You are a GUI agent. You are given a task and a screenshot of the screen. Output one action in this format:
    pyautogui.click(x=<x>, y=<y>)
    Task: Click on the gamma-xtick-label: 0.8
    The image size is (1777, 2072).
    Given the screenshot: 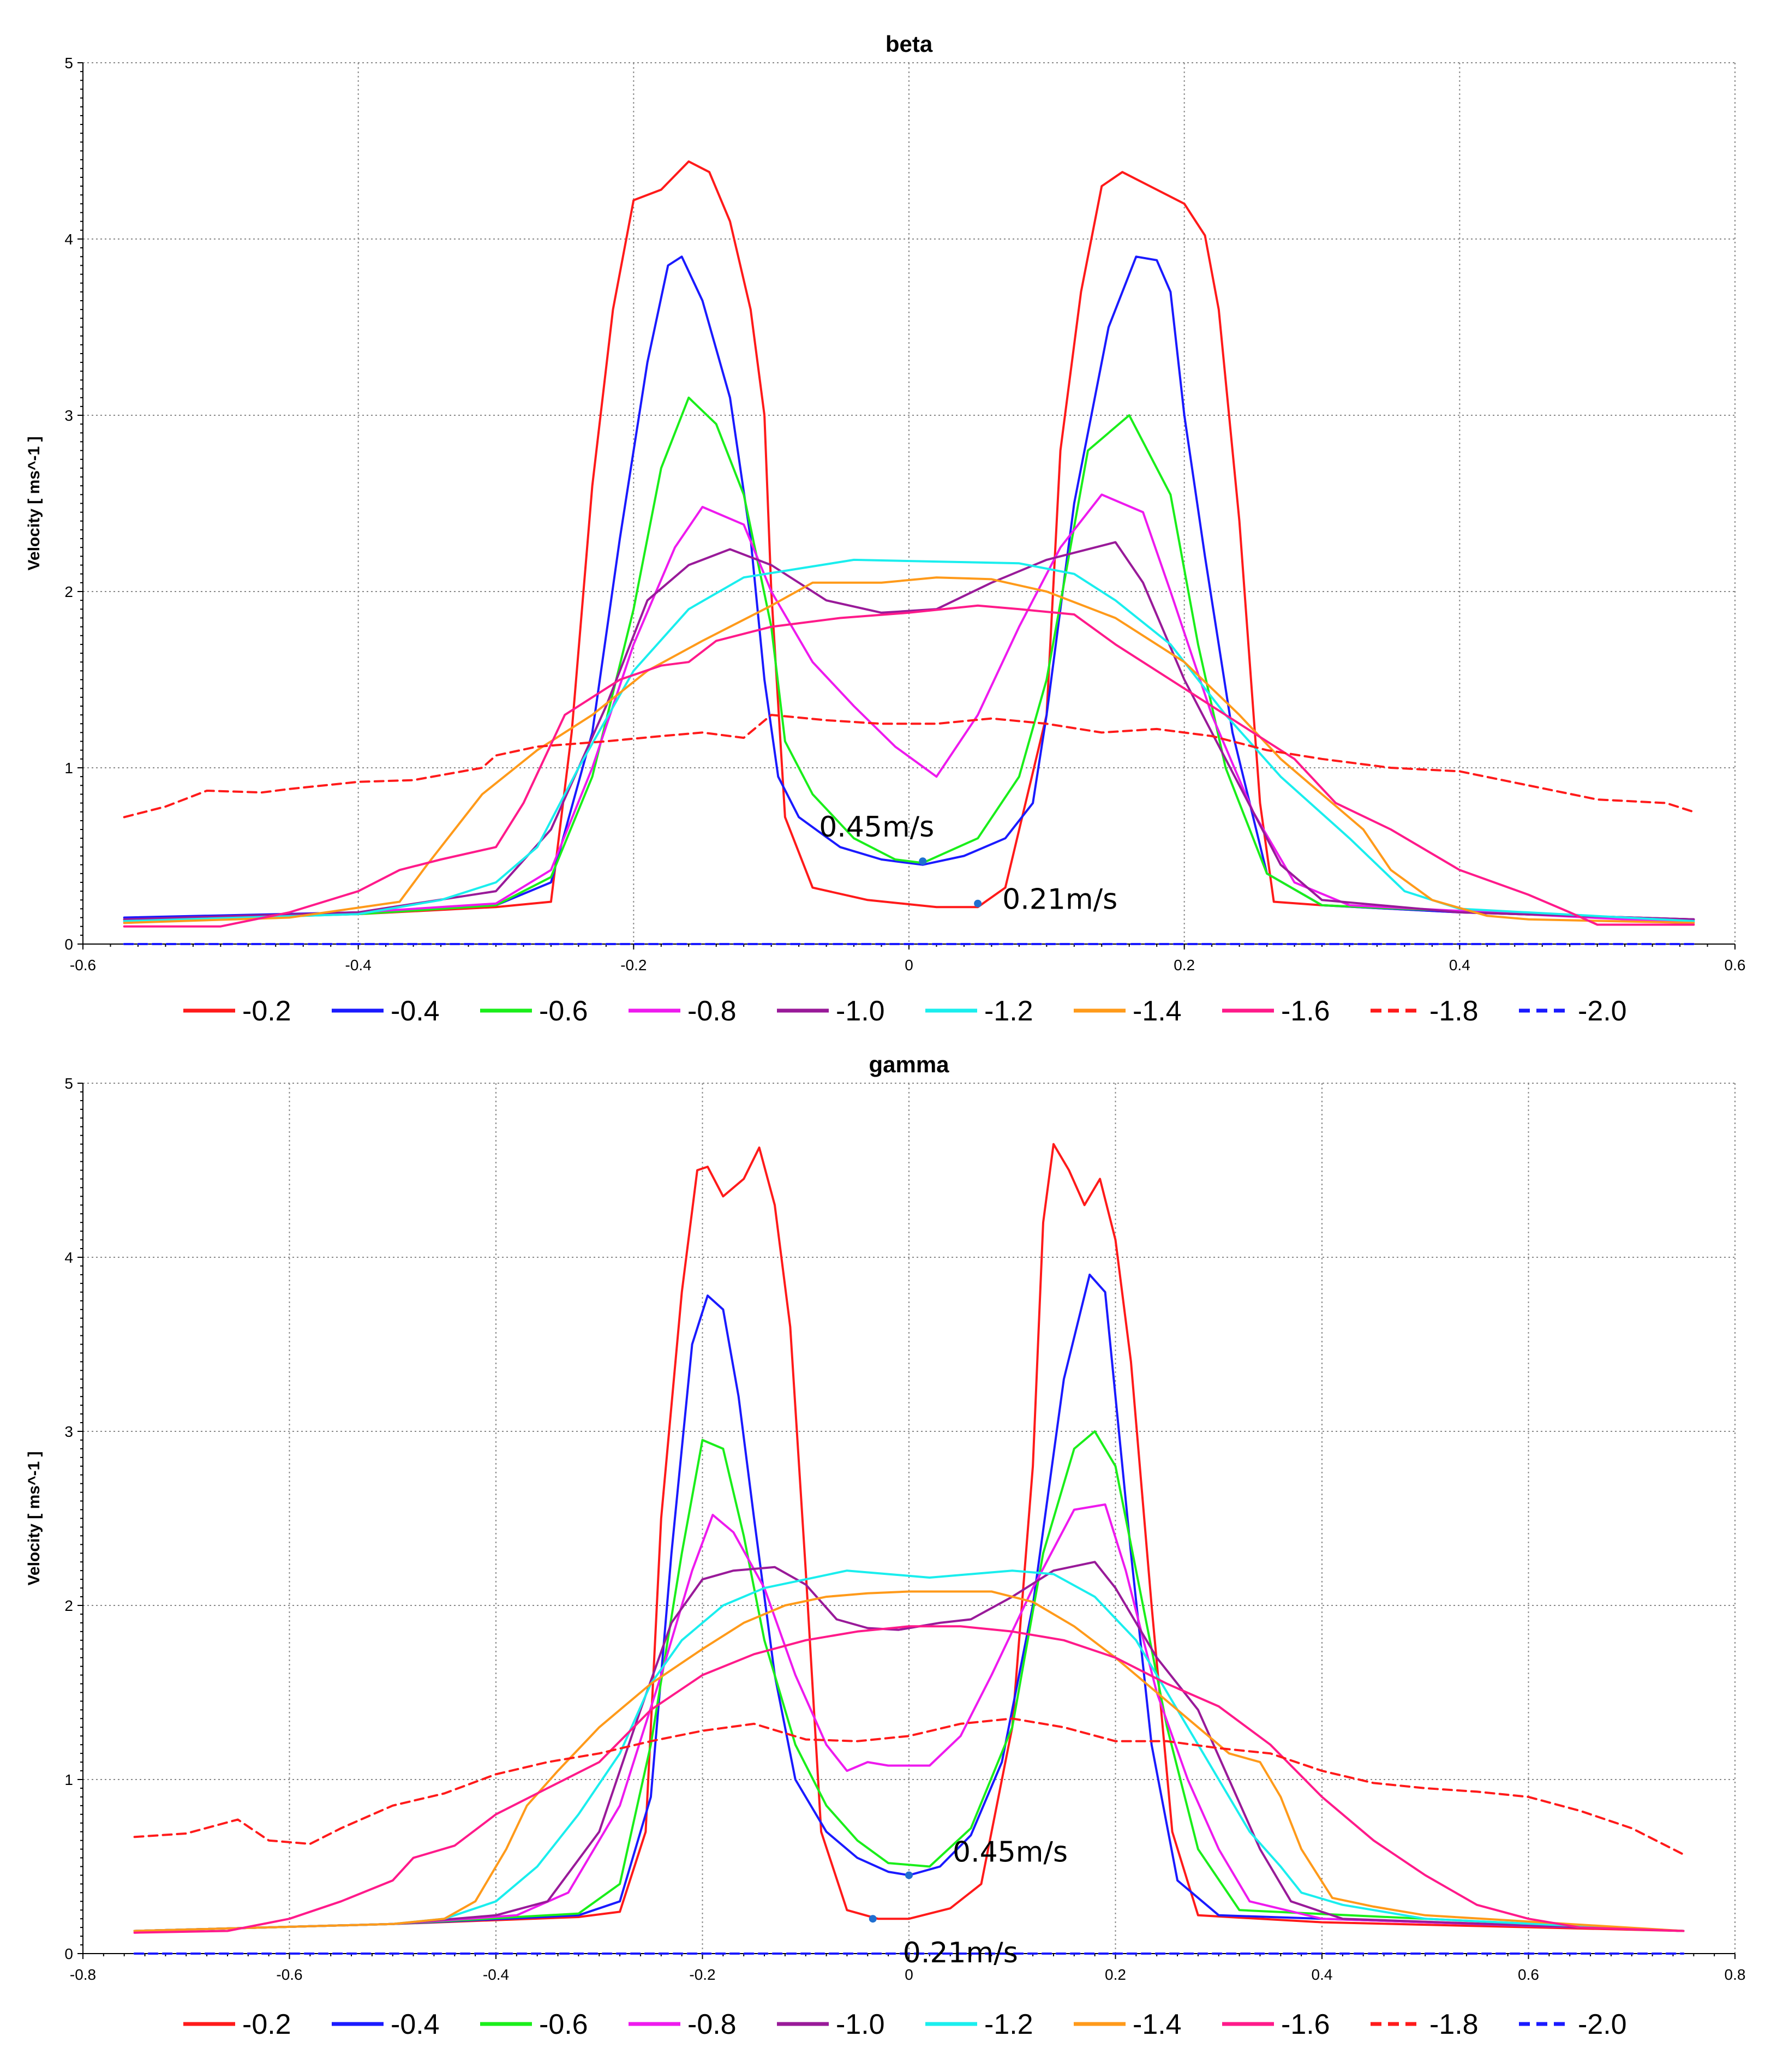 What is the action you would take?
    pyautogui.click(x=1735, y=1975)
    